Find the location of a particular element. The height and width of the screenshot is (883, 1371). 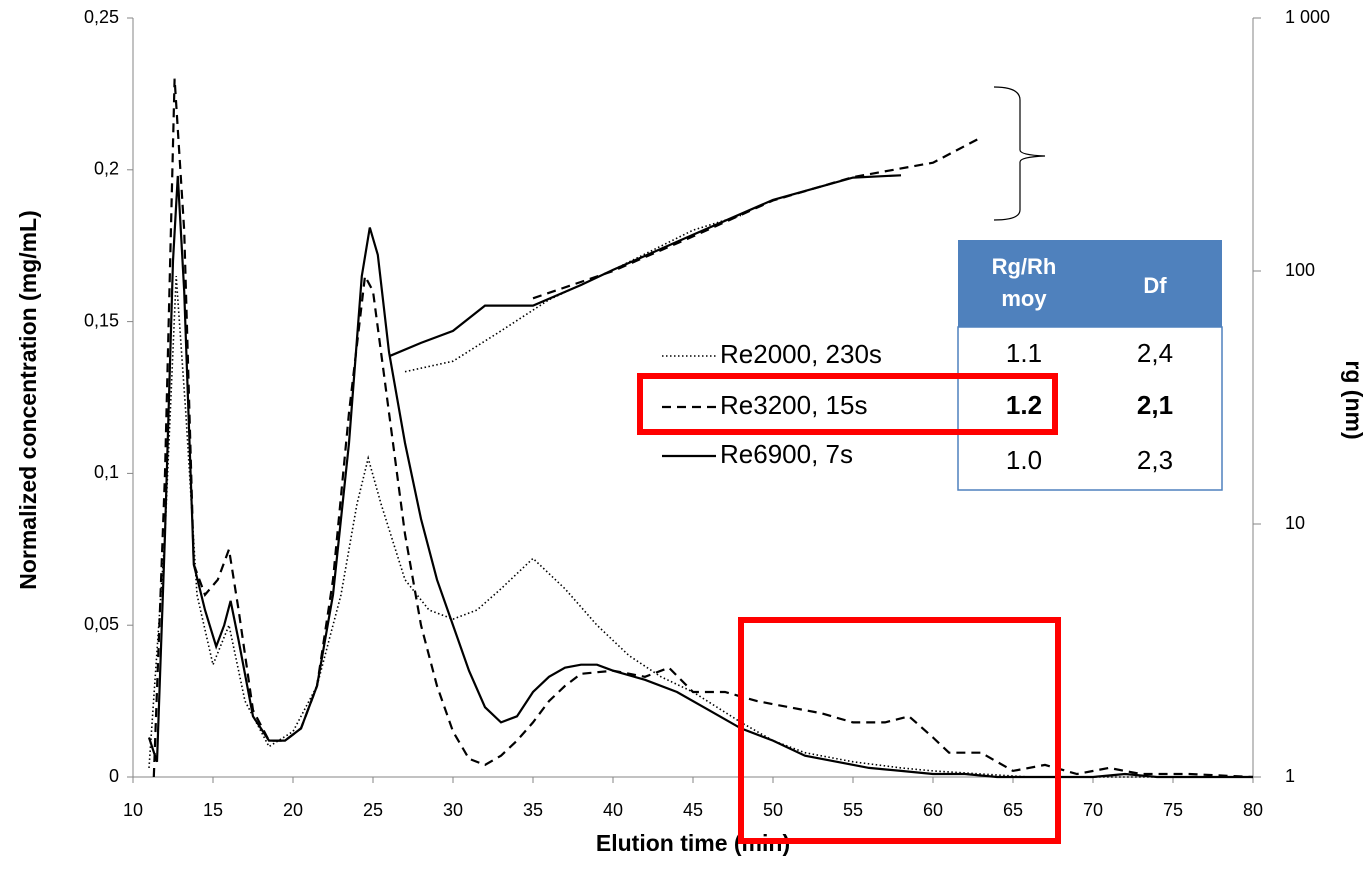

x-tick-label: 75 is located at coordinates (1173, 810).